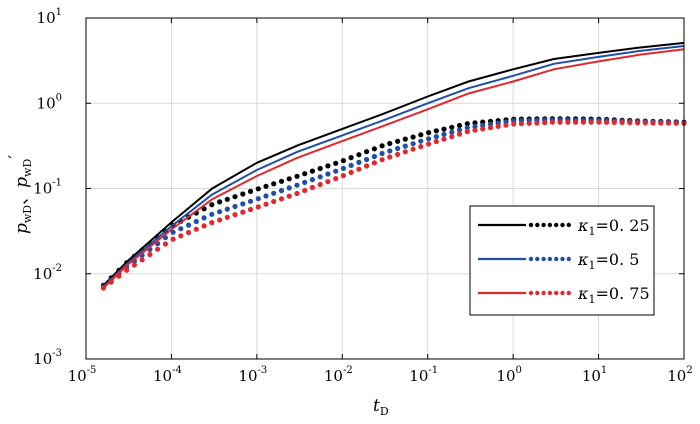 The height and width of the screenshot is (424, 700). I want to click on y-tick-exponent: -2, so click(57, 268).